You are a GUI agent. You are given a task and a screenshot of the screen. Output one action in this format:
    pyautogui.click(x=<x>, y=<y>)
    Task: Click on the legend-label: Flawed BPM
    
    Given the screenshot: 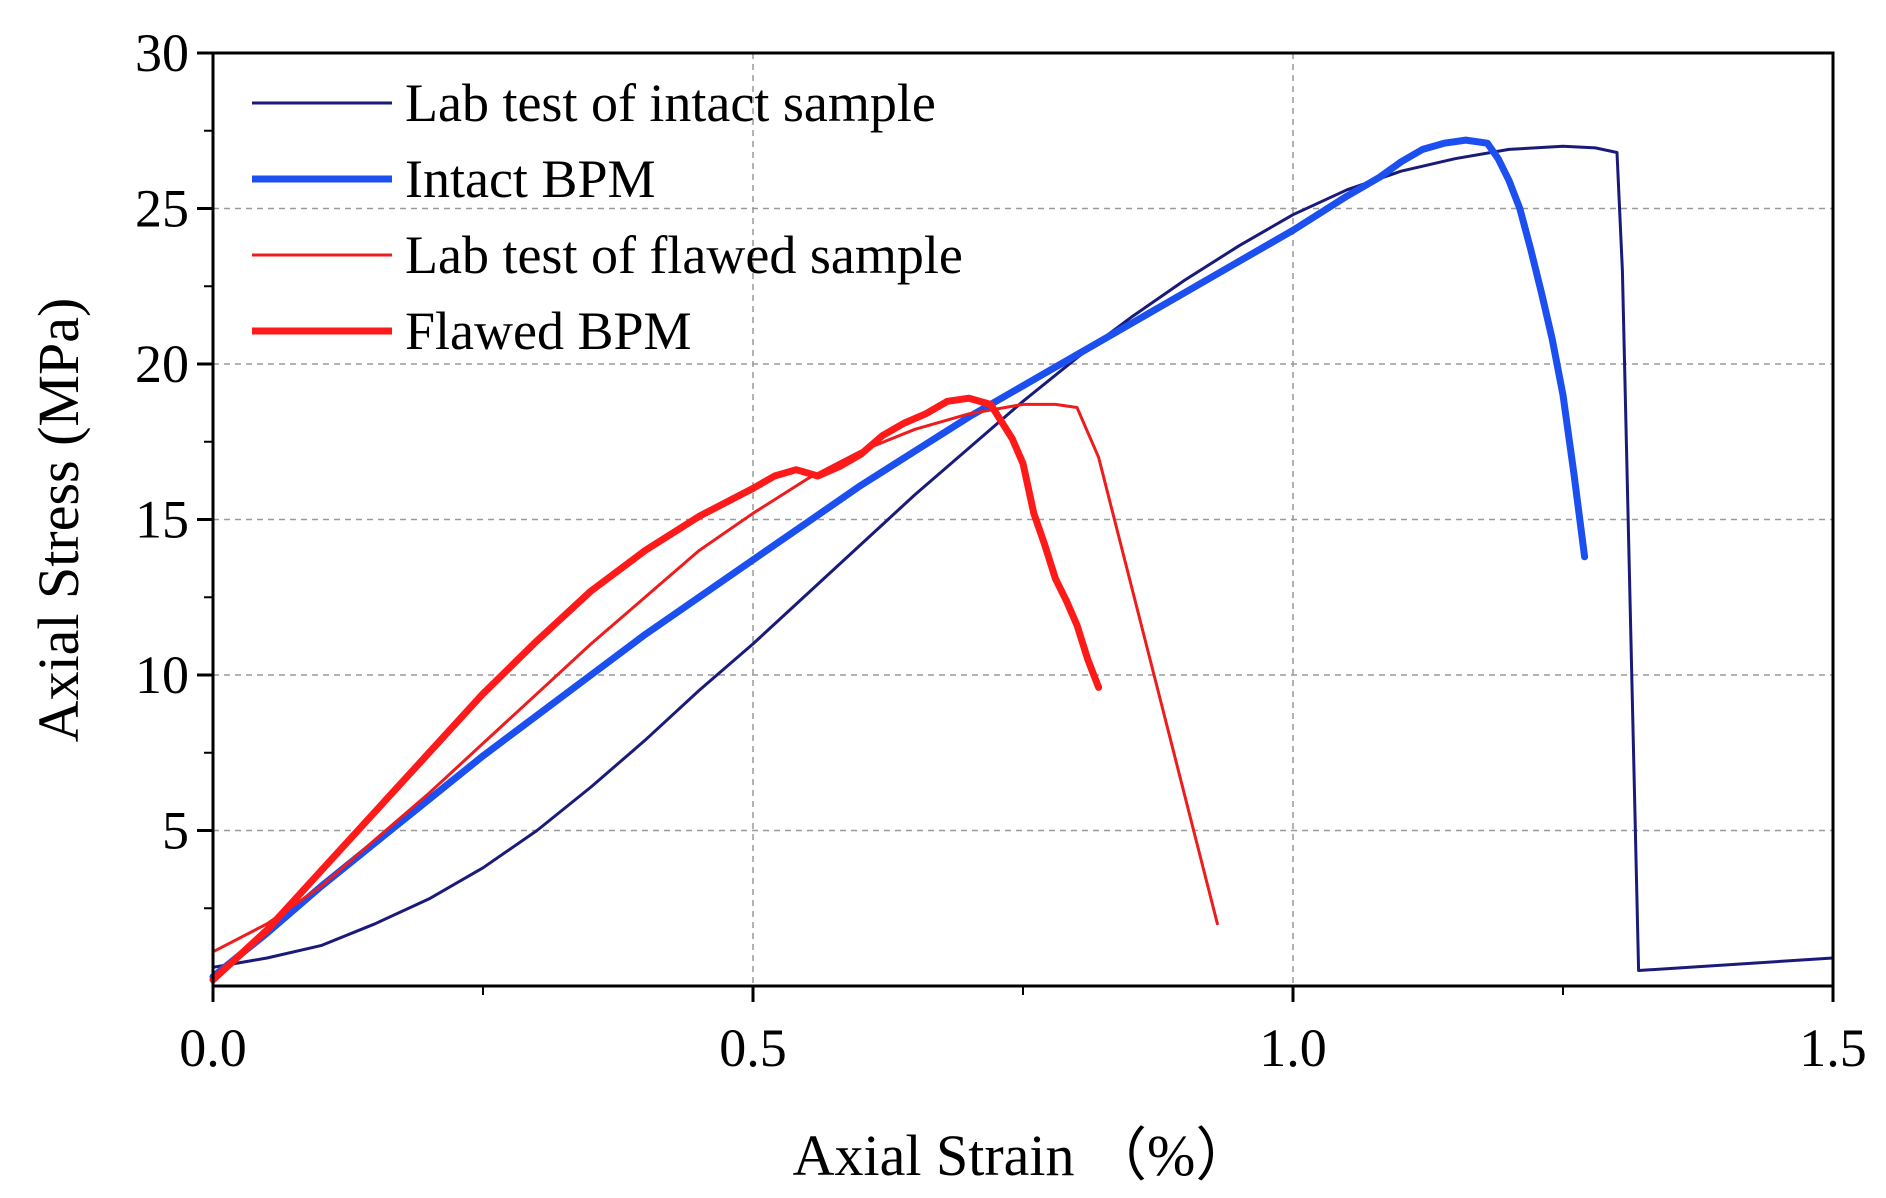 What is the action you would take?
    pyautogui.click(x=548, y=331)
    